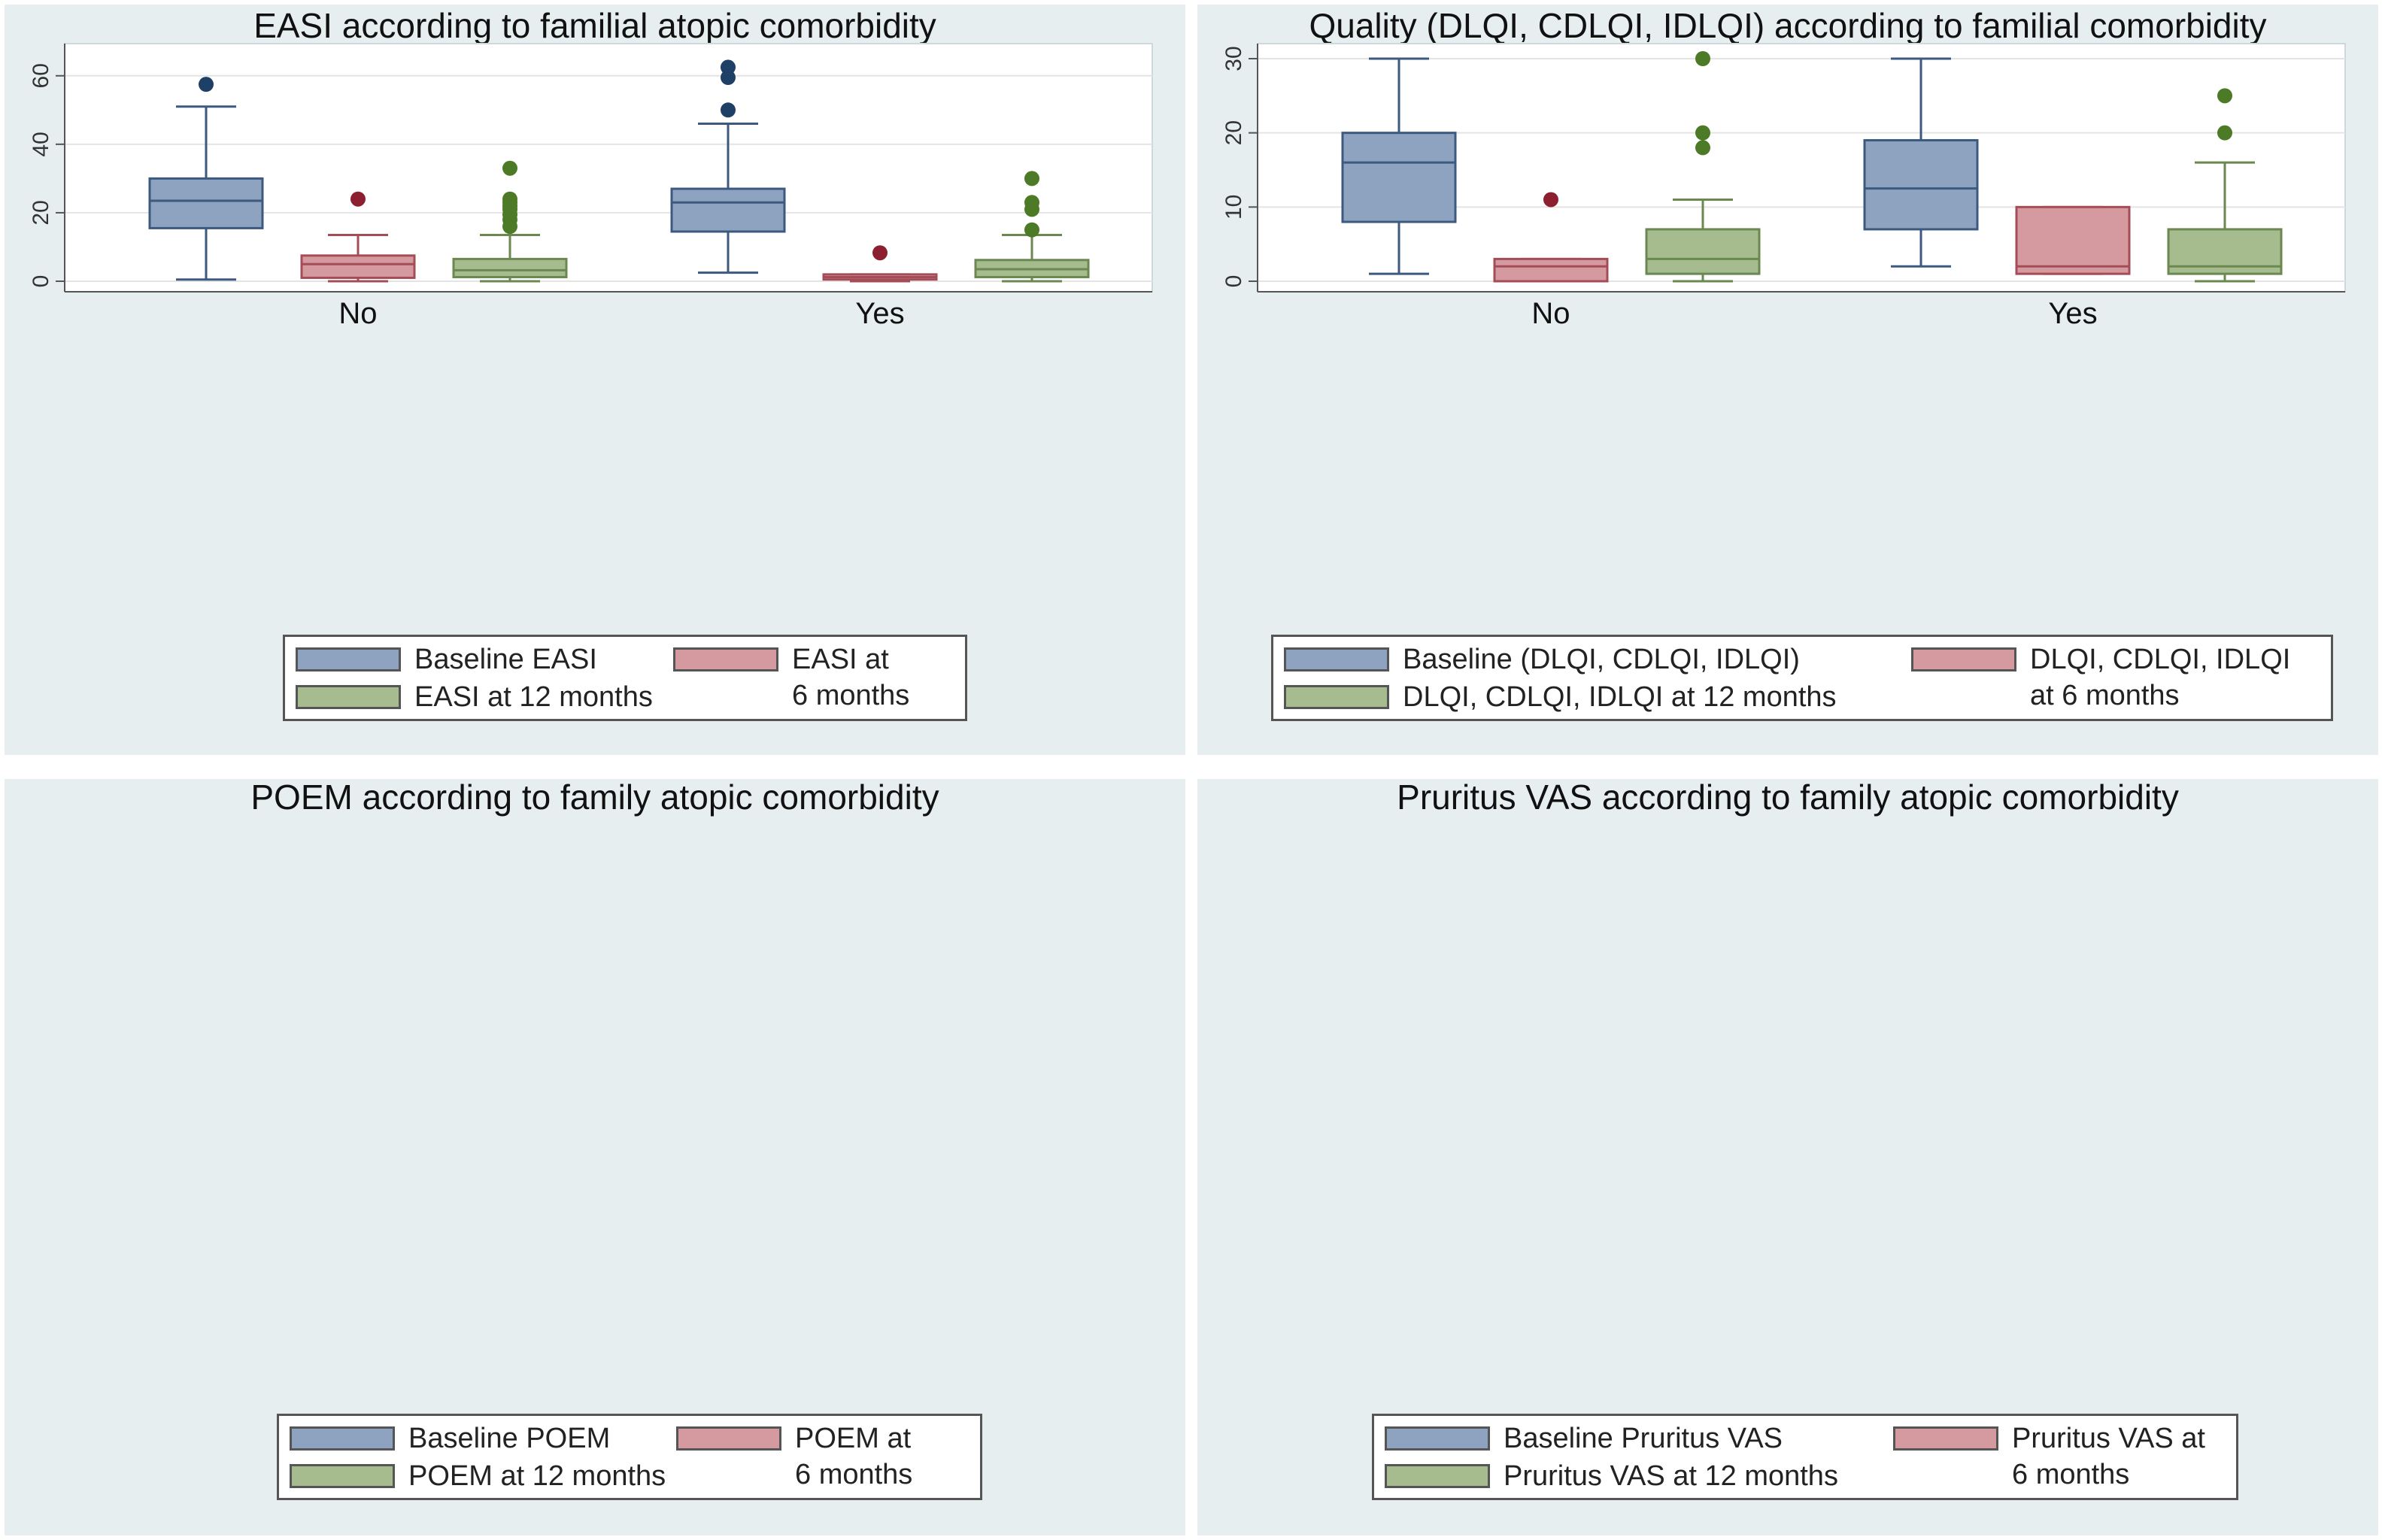 The image size is (2382, 1540). I want to click on legend-item-6-months: POEM at 6 months, so click(794, 1456).